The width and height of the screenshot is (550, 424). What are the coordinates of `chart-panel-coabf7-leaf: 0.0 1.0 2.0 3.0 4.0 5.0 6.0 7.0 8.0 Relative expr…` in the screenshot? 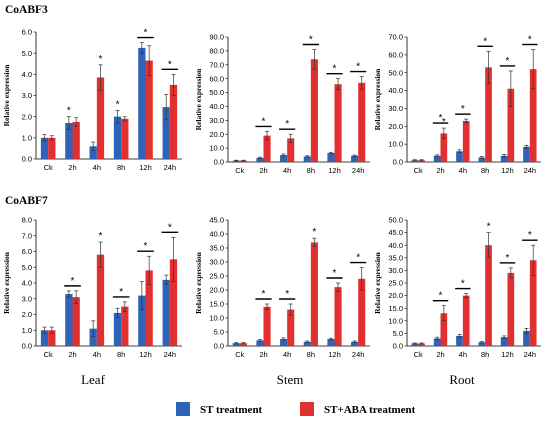 It's located at (92, 287).